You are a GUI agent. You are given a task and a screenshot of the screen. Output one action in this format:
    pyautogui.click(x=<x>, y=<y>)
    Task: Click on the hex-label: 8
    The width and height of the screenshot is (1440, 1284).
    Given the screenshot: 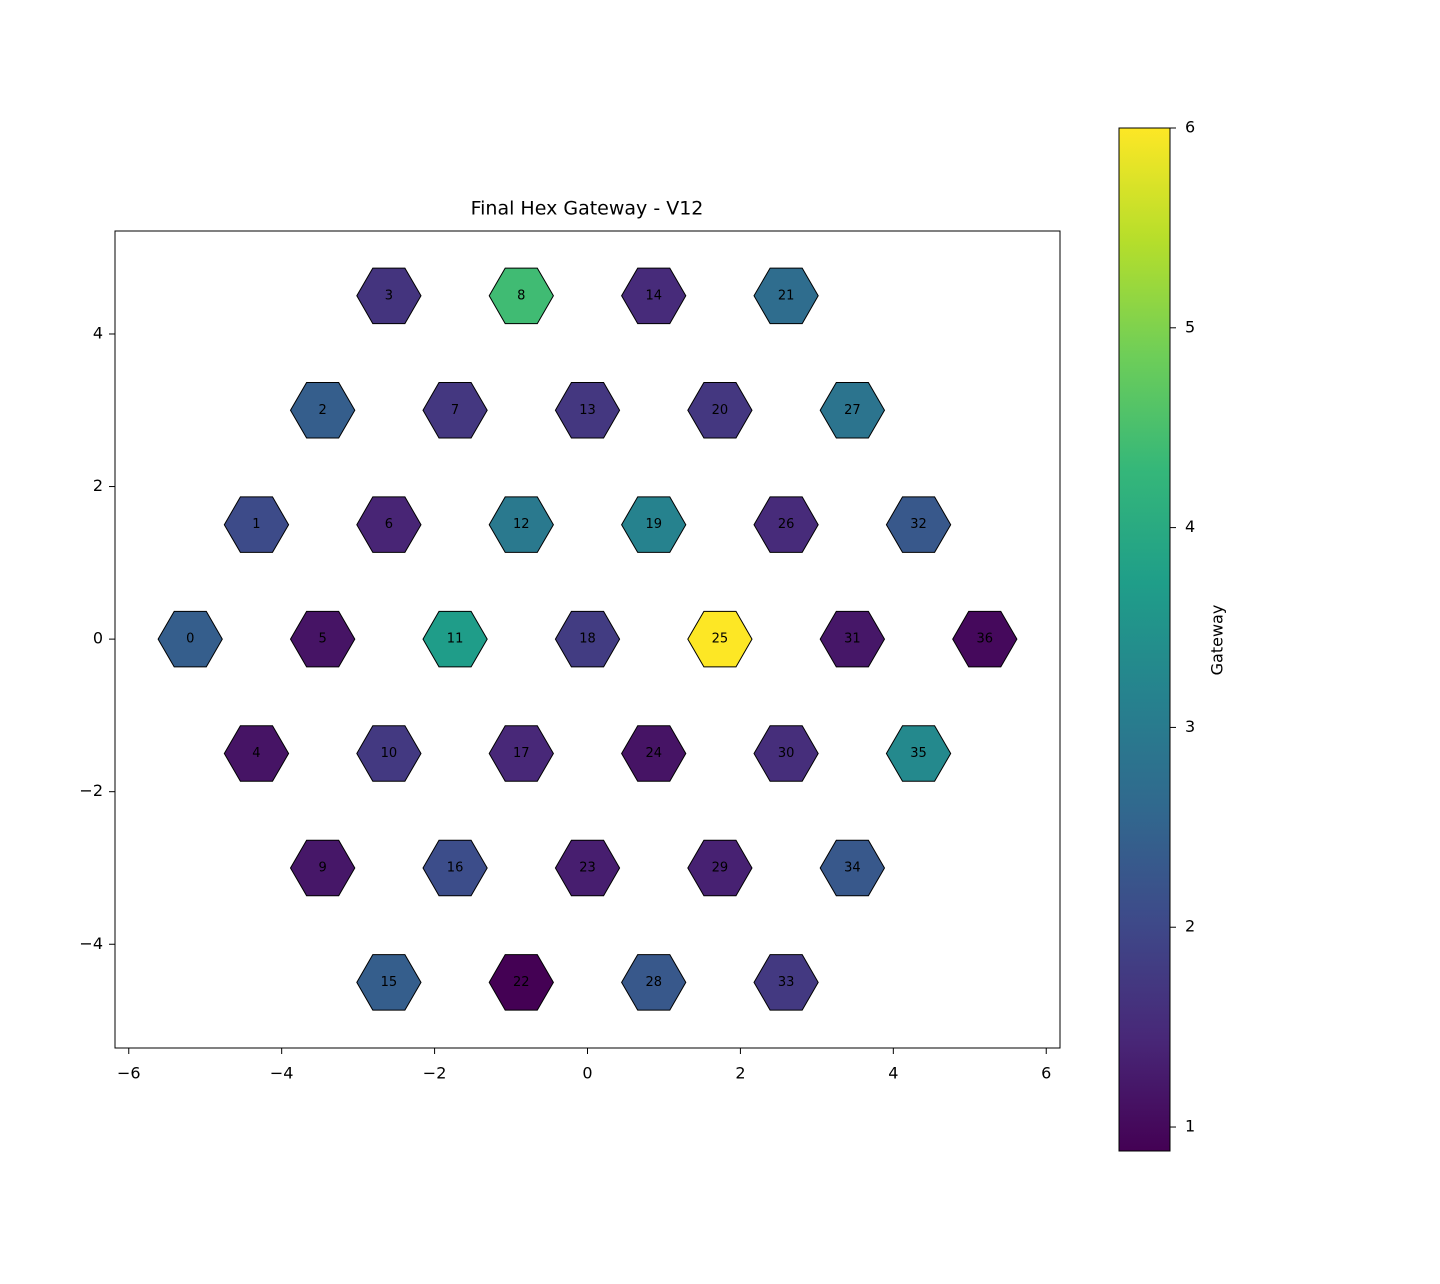 What is the action you would take?
    pyautogui.click(x=521, y=295)
    